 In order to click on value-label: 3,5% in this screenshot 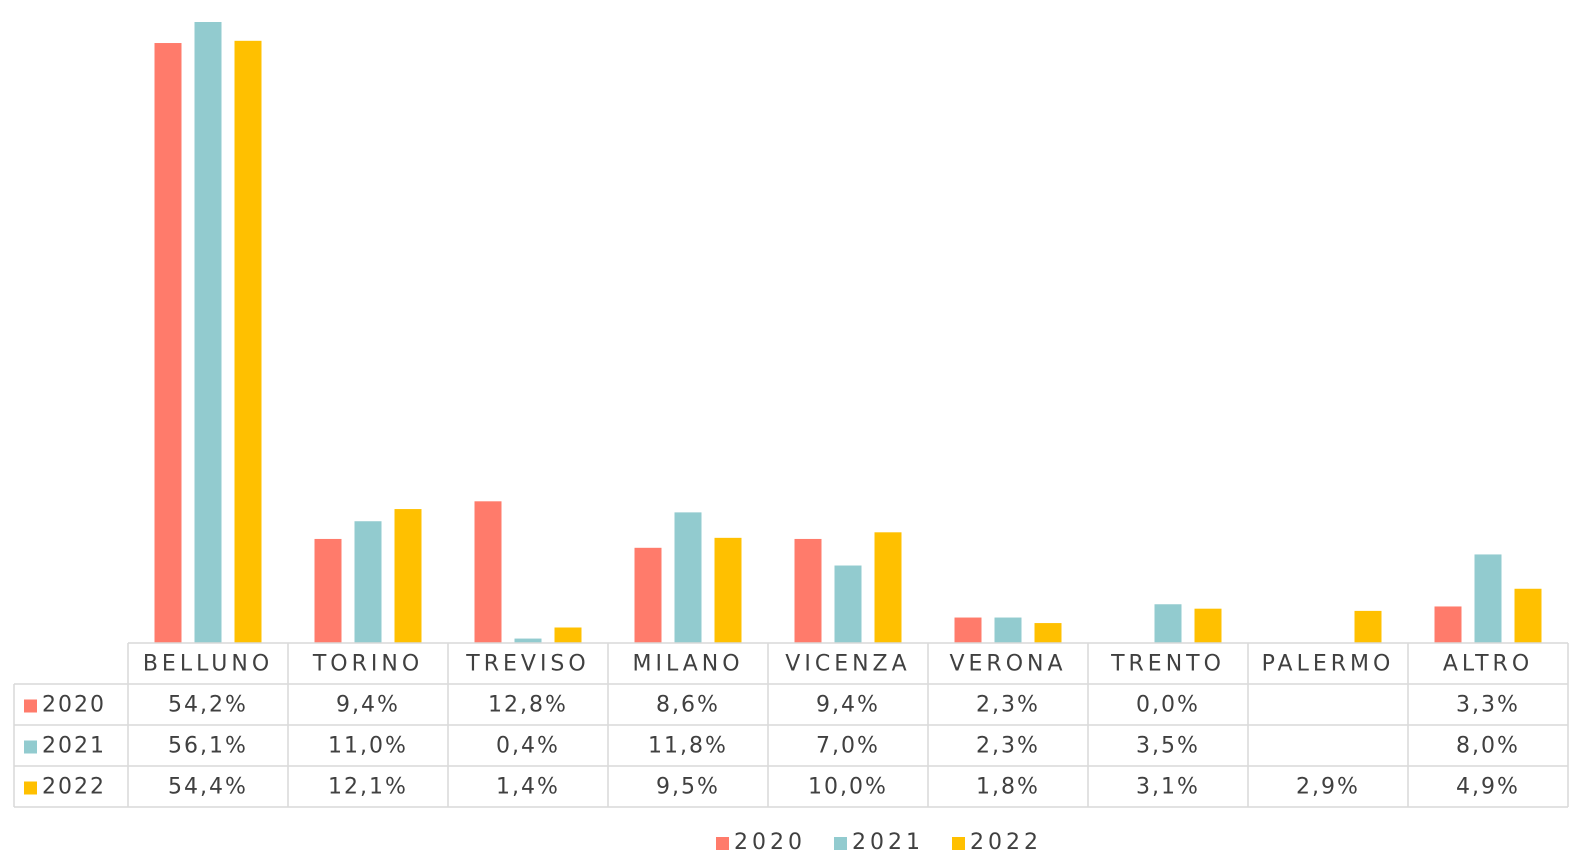, I will do `click(1168, 746)`.